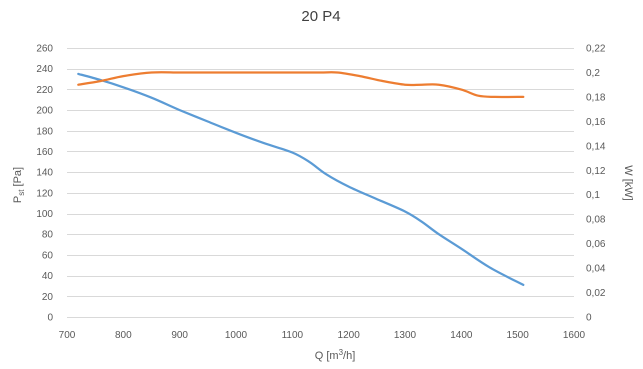 This screenshot has height=369, width=643. Describe the element at coordinates (44, 173) in the screenshot. I see `y-left-tick-label: 140` at that location.